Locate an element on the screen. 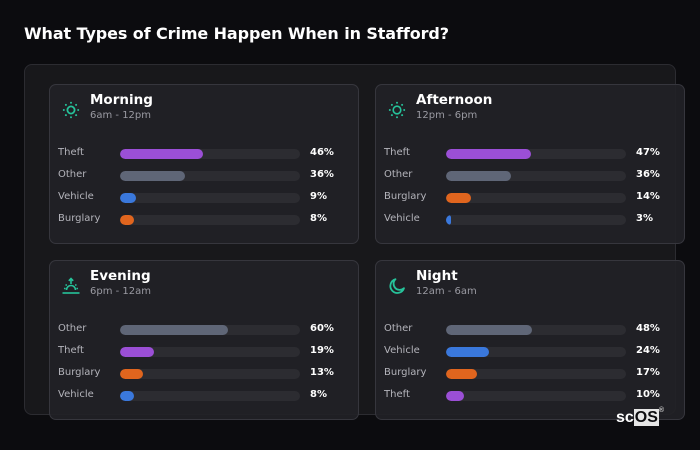 The width and height of the screenshot is (700, 450). bar-value: 46% is located at coordinates (322, 152).